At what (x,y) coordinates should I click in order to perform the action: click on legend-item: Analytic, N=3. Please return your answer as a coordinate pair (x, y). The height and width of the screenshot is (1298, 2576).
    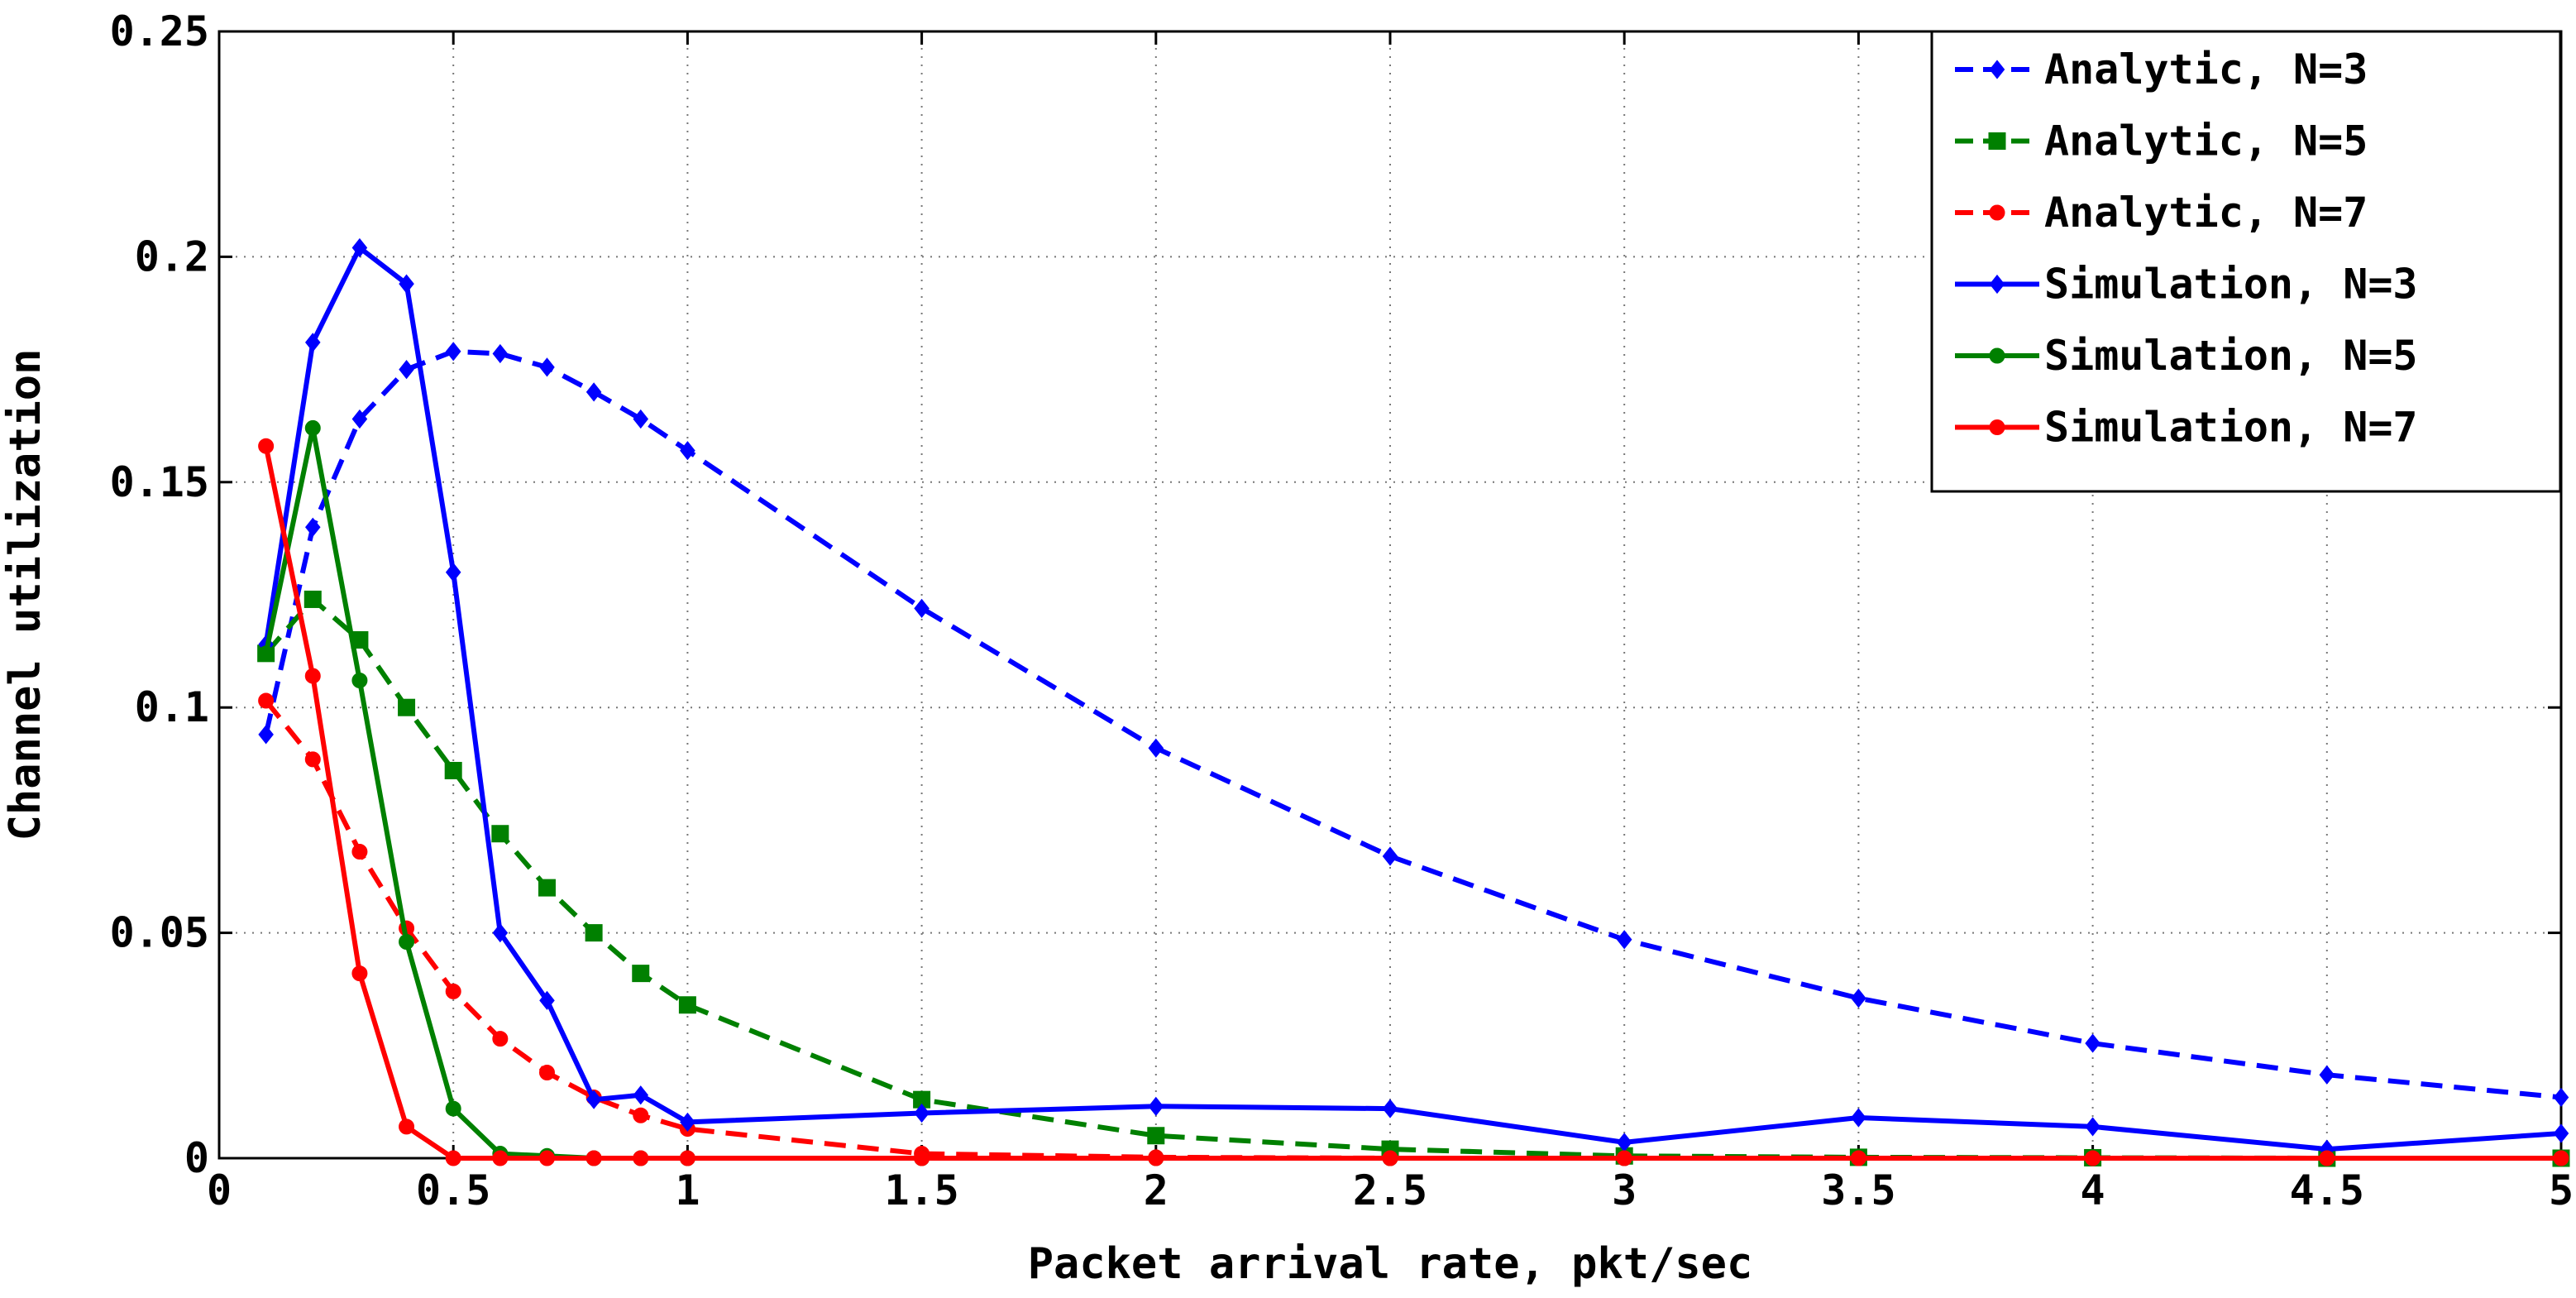
    Looking at the image, I should click on (2161, 69).